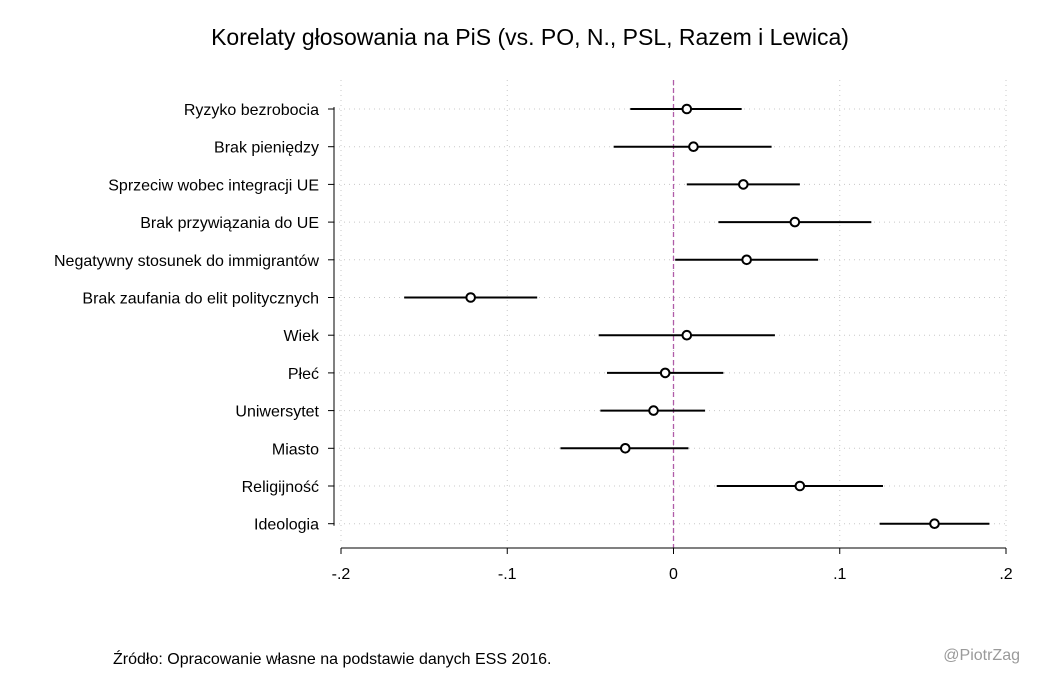 This screenshot has height=693, width=1040. Describe the element at coordinates (277, 412) in the screenshot. I see `y-axis-label: Uniwersytet` at that location.